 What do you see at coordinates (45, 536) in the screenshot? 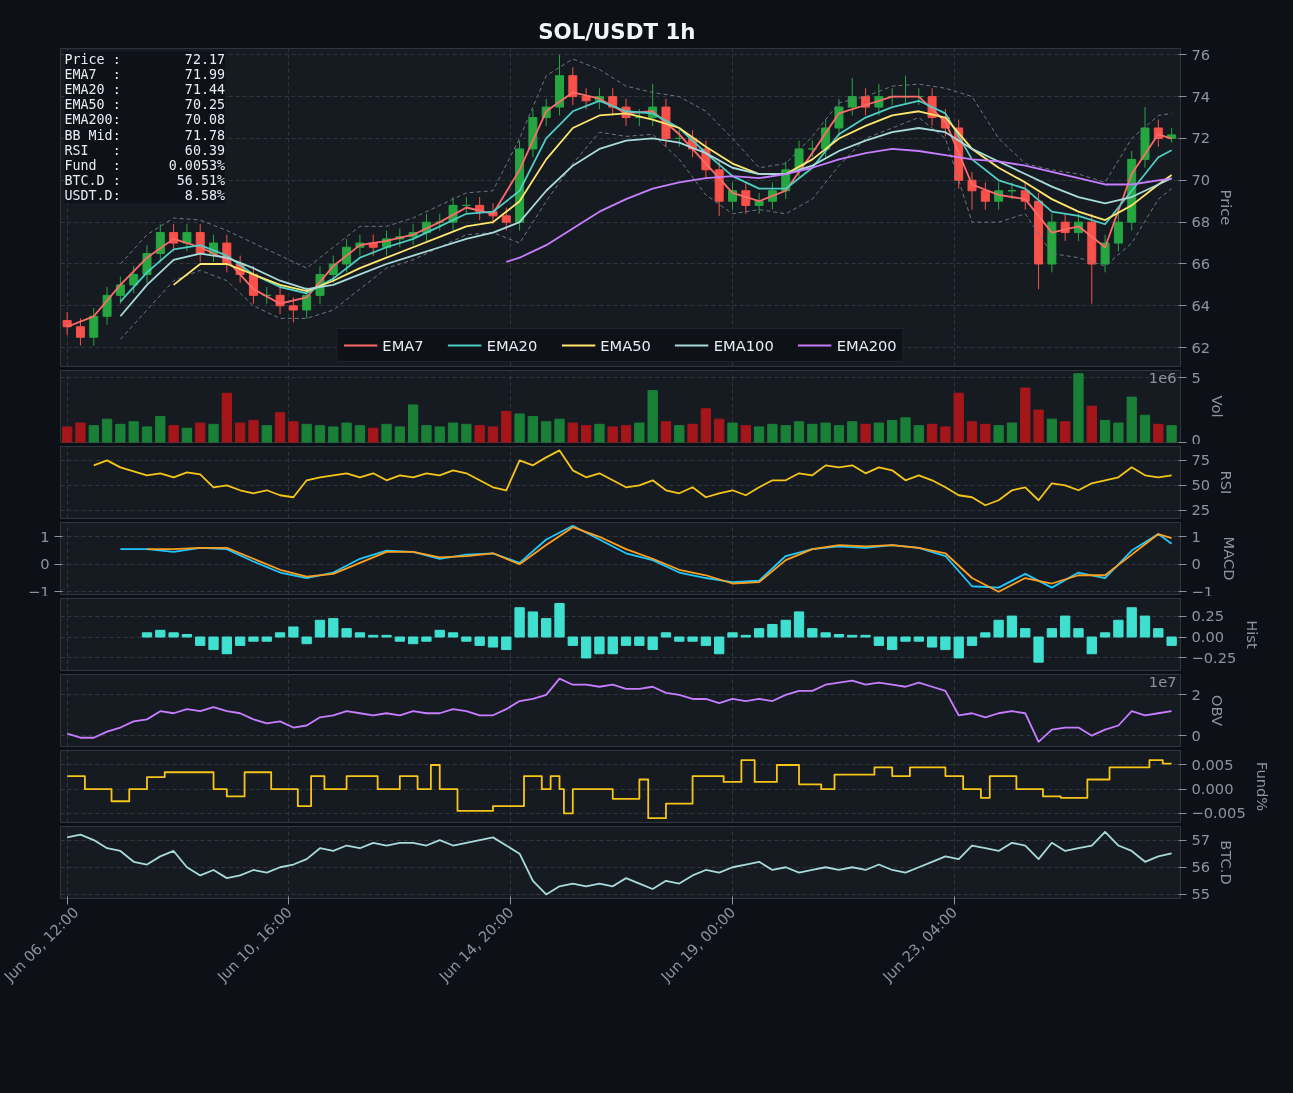
I see `y-tick-label: 1` at bounding box center [45, 536].